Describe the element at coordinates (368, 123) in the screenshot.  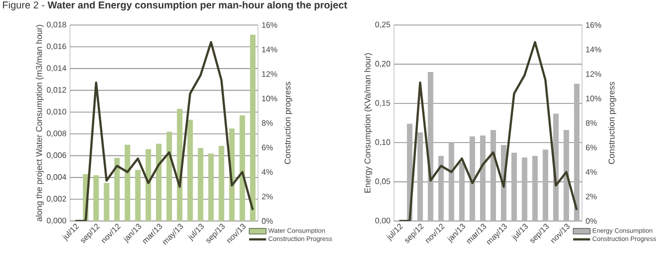
I see `y-axis-title: Energy Consumption (KVa/man hour)` at that location.